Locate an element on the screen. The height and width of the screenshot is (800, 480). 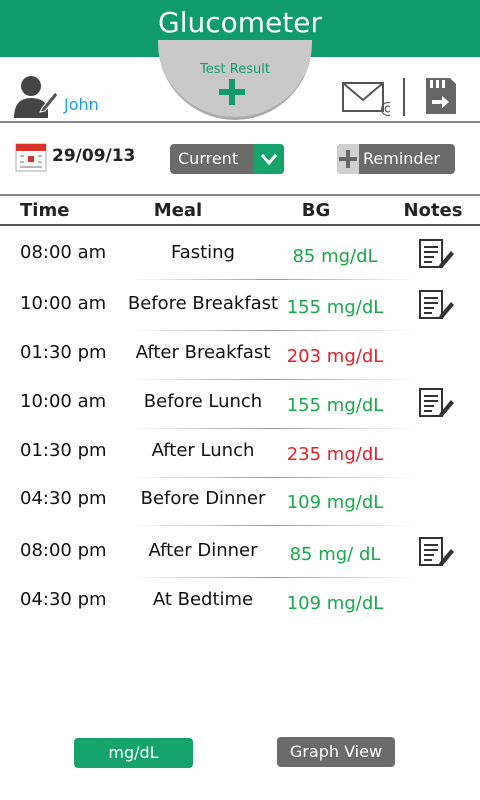
unit-button: mg/dL is located at coordinates (133, 753).